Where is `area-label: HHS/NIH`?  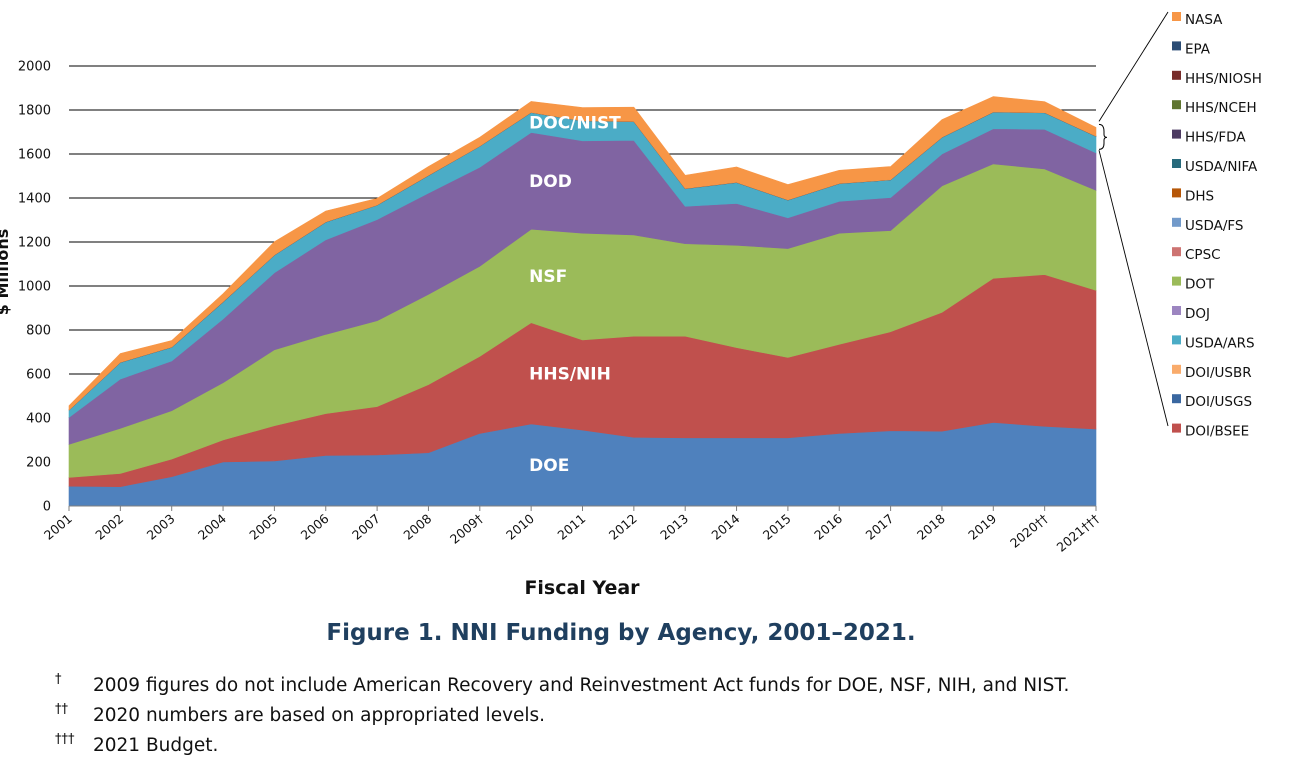
area-label: HHS/NIH is located at coordinates (570, 374).